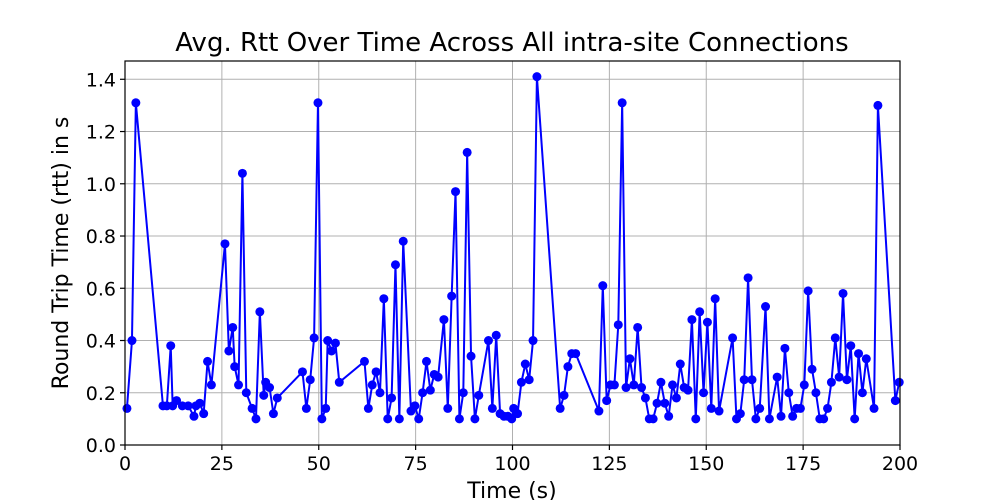 This screenshot has width=1000, height=500. I want to click on x-tick-label: 0, so click(125, 464).